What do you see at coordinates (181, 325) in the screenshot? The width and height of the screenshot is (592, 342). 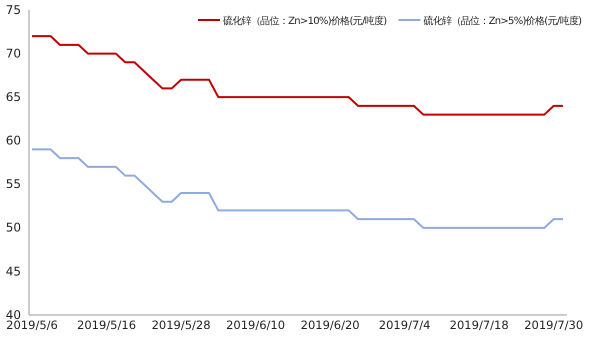 I see `x-tick-label: 2019/5/28` at bounding box center [181, 325].